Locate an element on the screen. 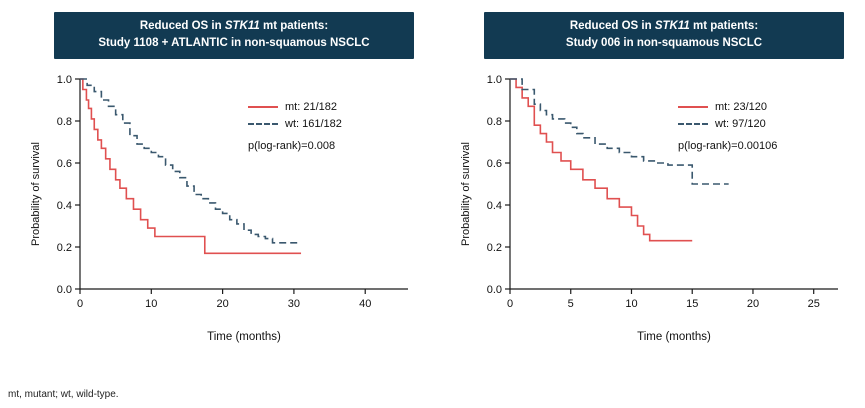 Image resolution: width=865 pixels, height=408 pixels. x-tick-label: 5 is located at coordinates (571, 304).